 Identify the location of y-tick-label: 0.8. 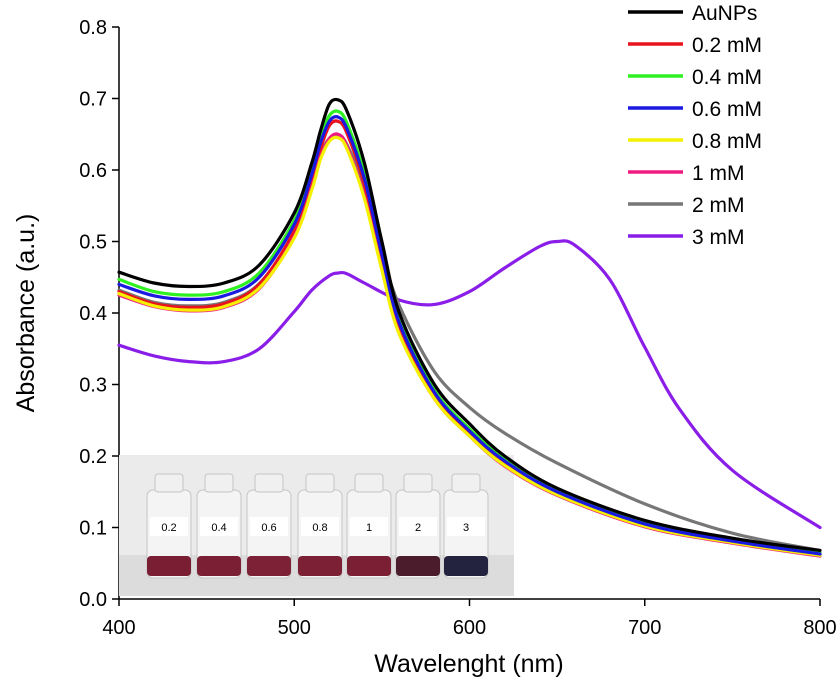
(93, 28).